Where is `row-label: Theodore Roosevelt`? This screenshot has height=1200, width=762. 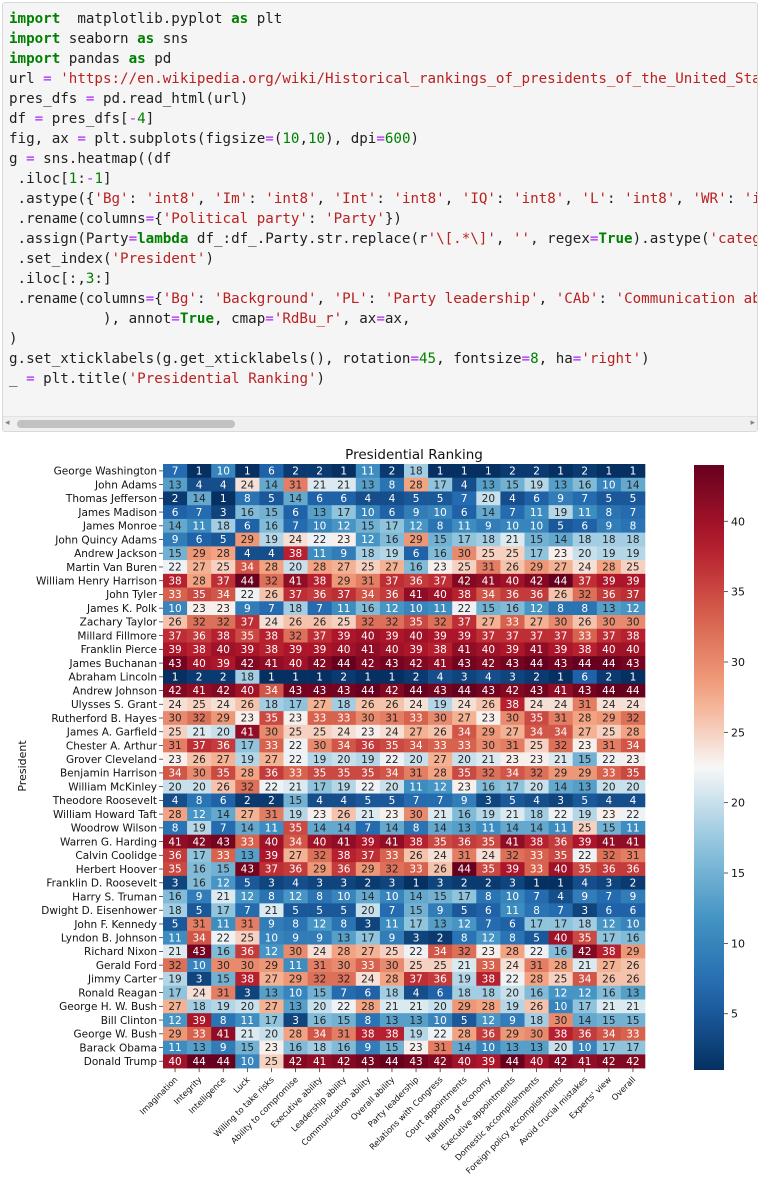
row-label: Theodore Roosevelt is located at coordinates (104, 801).